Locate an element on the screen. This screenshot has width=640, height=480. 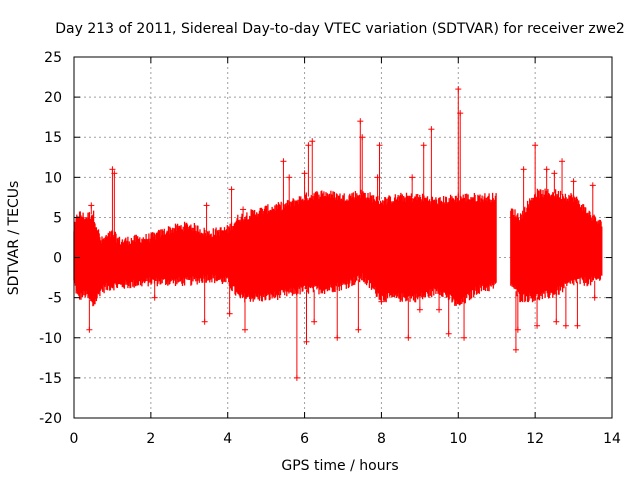
x-axis-label: GPS time / hours is located at coordinates (339, 466).